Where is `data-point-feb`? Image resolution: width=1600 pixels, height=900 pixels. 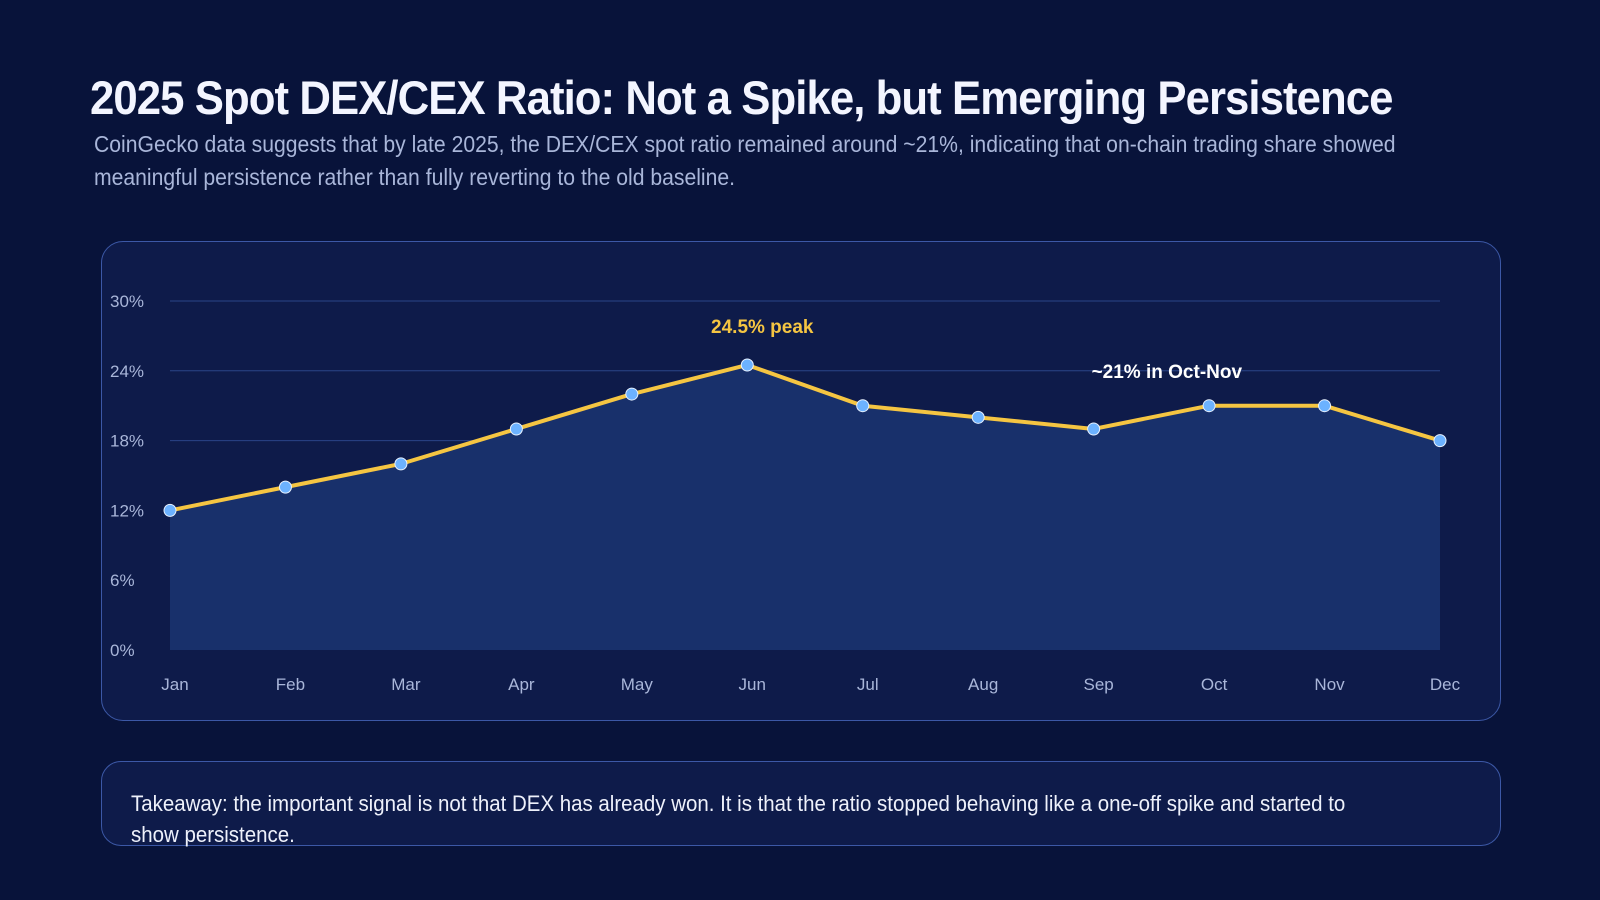
data-point-feb is located at coordinates (285, 487).